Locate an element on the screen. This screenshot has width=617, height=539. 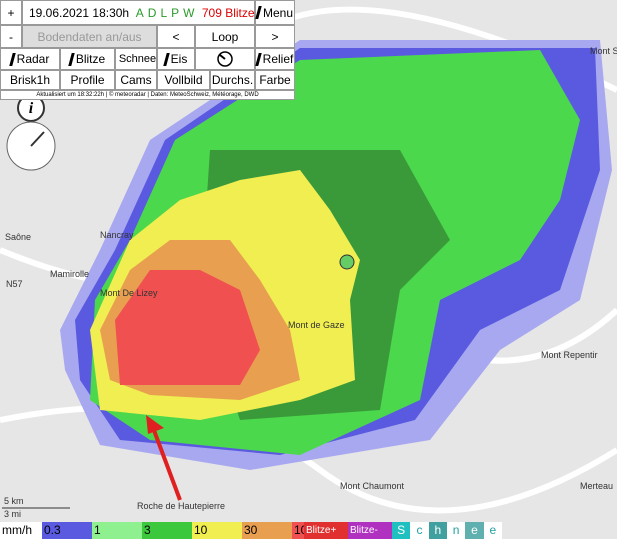
legend-item: 30 is located at coordinates (267, 530).